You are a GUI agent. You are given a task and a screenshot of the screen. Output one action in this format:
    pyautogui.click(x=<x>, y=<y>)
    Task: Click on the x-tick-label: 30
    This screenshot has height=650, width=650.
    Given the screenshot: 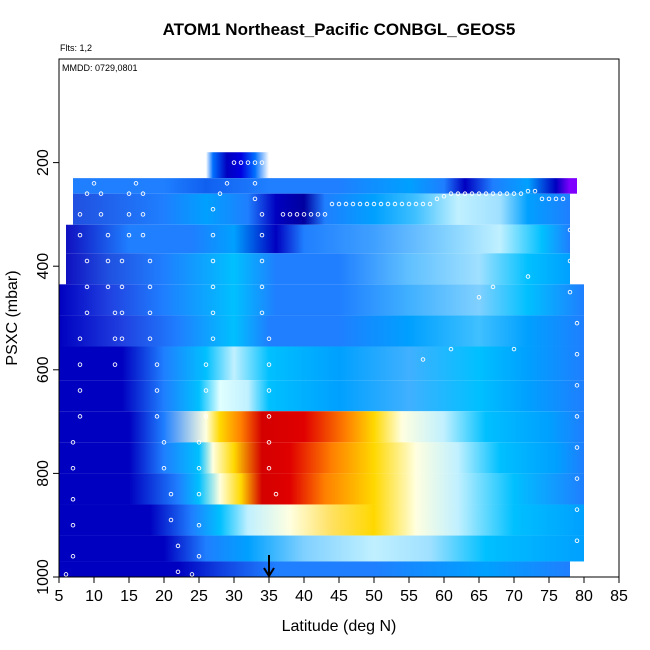 What is the action you would take?
    pyautogui.click(x=234, y=596)
    